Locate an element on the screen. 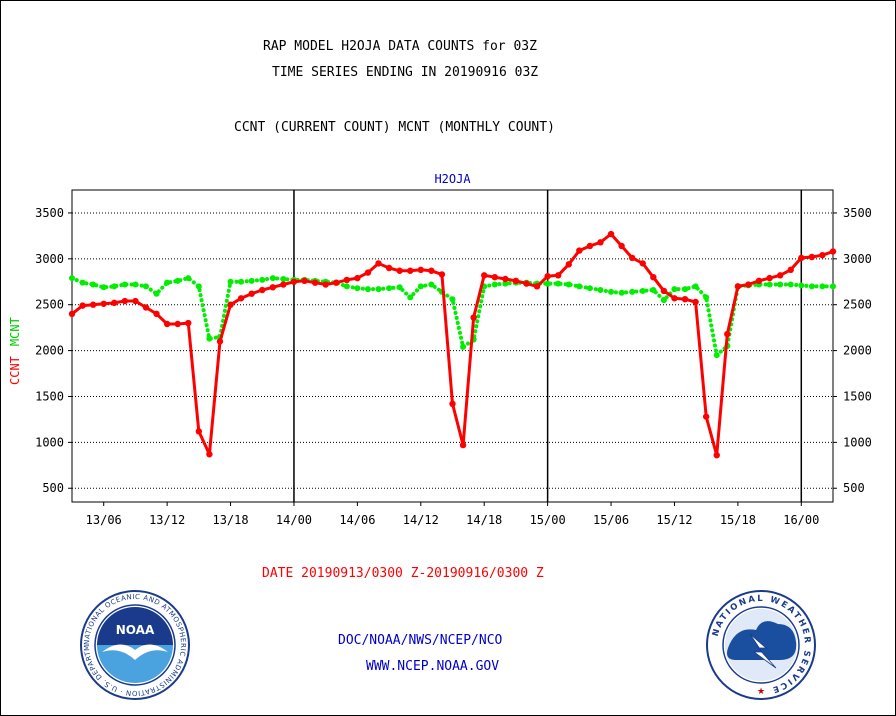 The height and width of the screenshot is (716, 896). y-axis-label-mcnt: MCNT is located at coordinates (15, 331).